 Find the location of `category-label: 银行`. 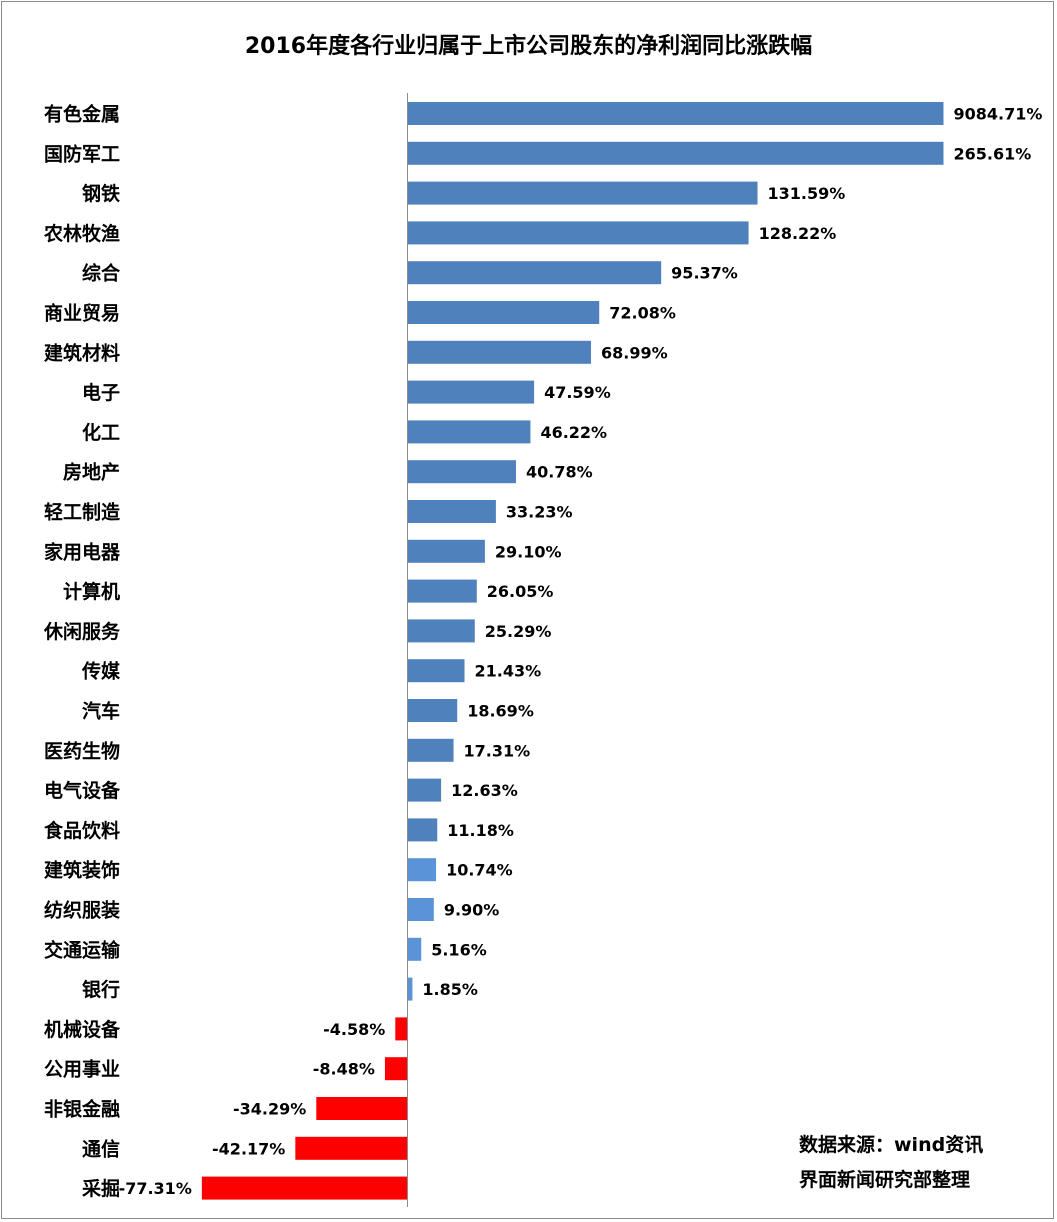

category-label: 银行 is located at coordinates (101, 989).